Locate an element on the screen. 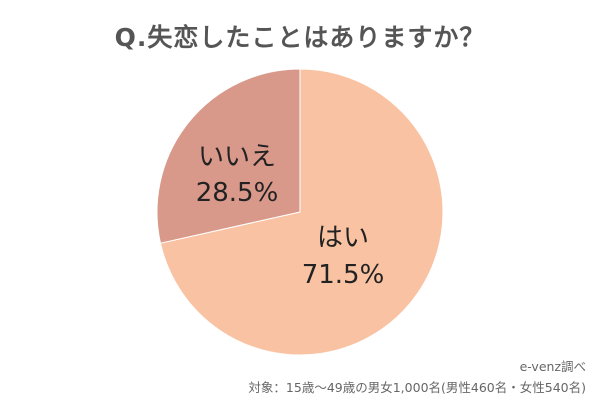 The height and width of the screenshot is (400, 600). source-credit: e-venz調べ is located at coordinates (552, 366).